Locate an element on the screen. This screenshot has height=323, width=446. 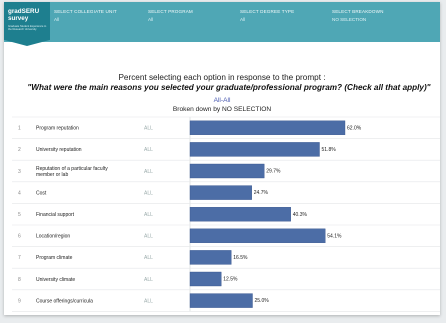
category-label: Course offerings/curricula is located at coordinates (64, 301).